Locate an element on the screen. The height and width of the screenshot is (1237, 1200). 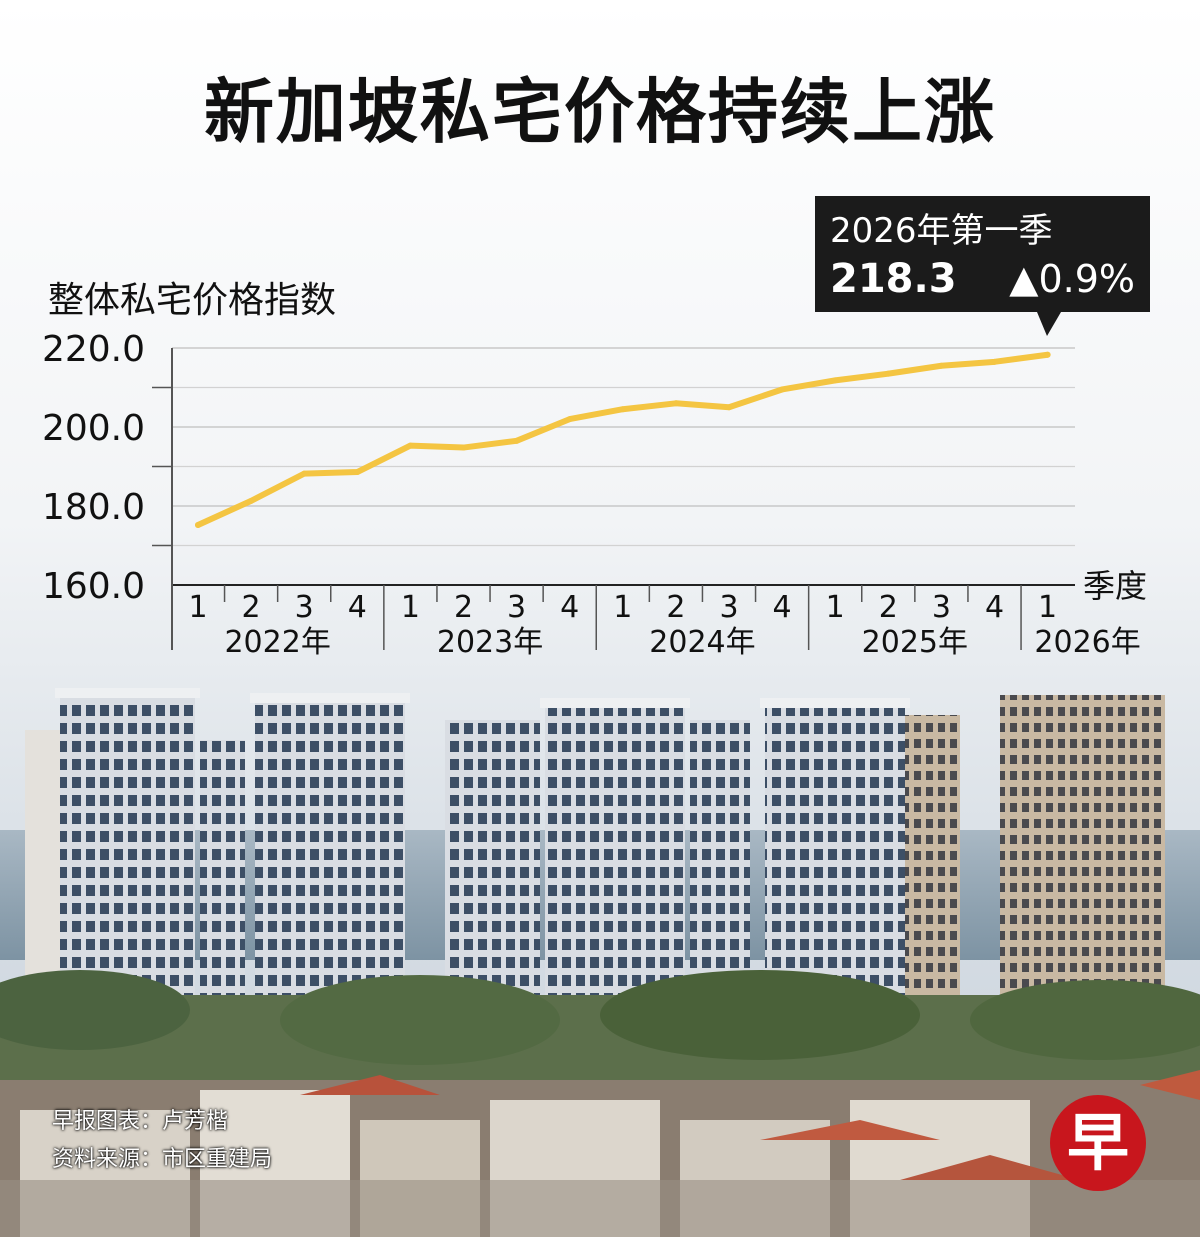
y-tick-label: 200.0 is located at coordinates (93, 428).